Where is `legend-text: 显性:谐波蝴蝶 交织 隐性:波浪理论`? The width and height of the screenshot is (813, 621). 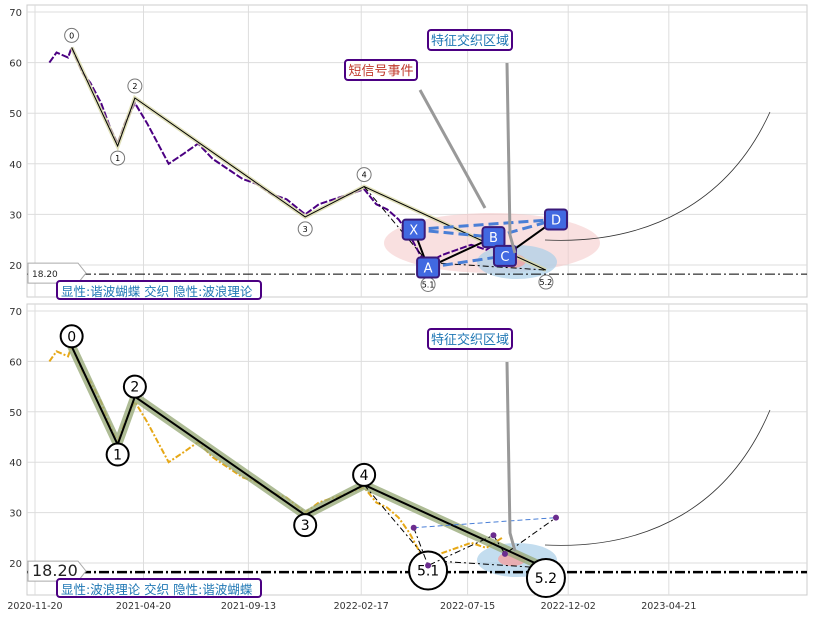 legend-text: 显性:谐波蝴蝶 交织 隐性:波浪理论 is located at coordinates (157, 291).